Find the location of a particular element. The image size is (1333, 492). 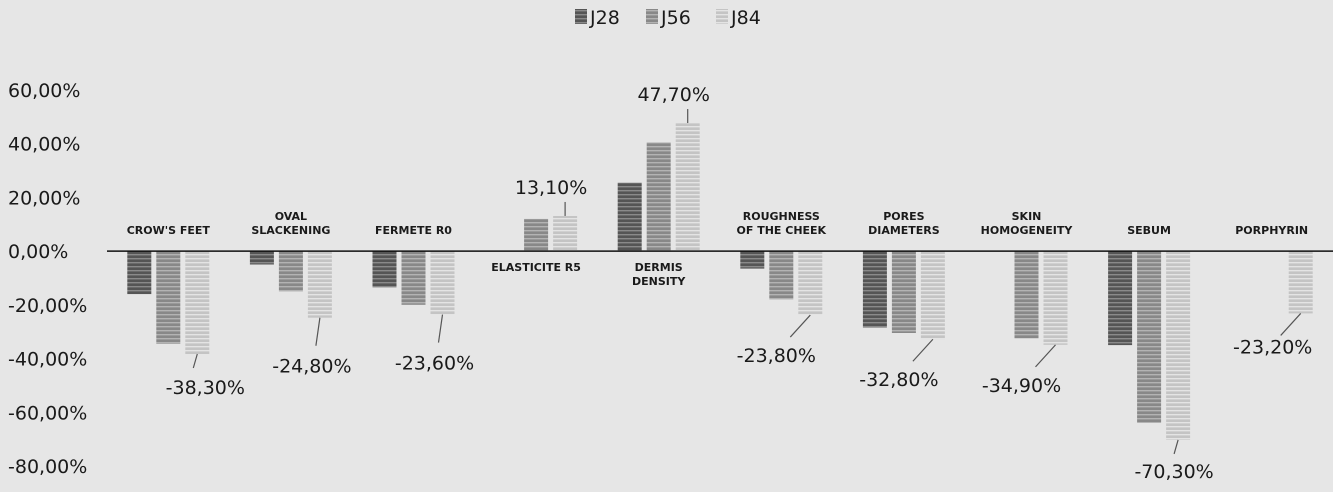

category-label: CROW'S FEET is located at coordinates (169, 230).